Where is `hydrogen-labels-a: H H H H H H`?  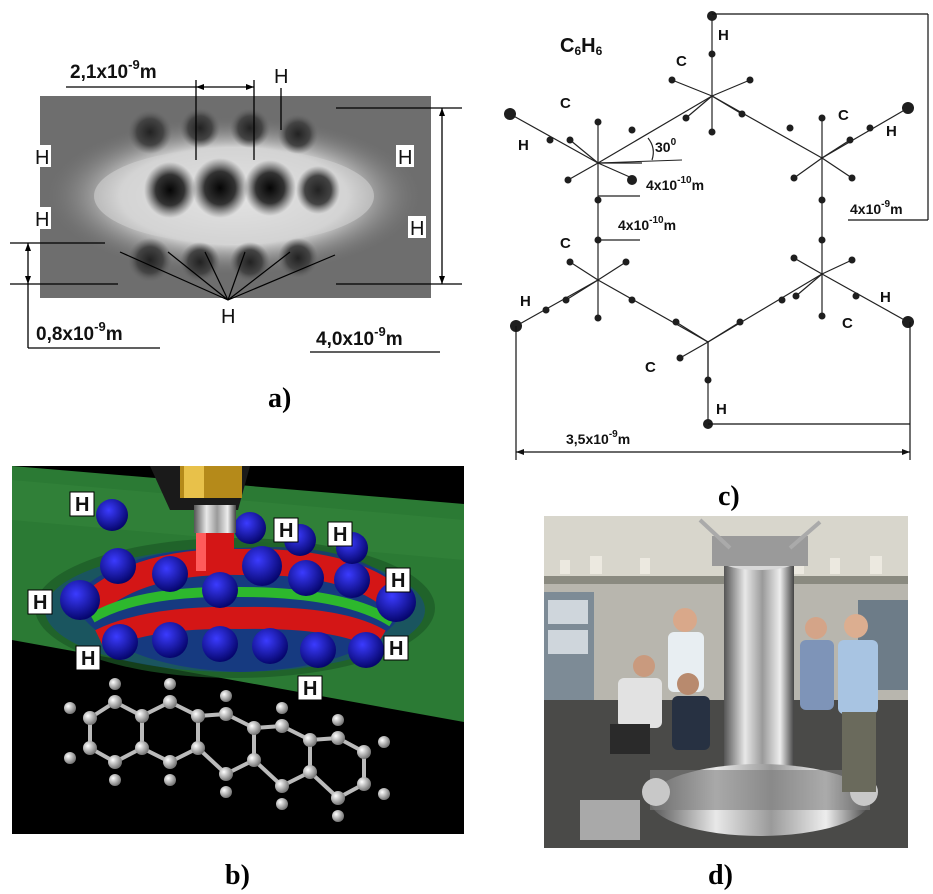
hydrogen-labels-a: H H H H H H is located at coordinates (229, 197).